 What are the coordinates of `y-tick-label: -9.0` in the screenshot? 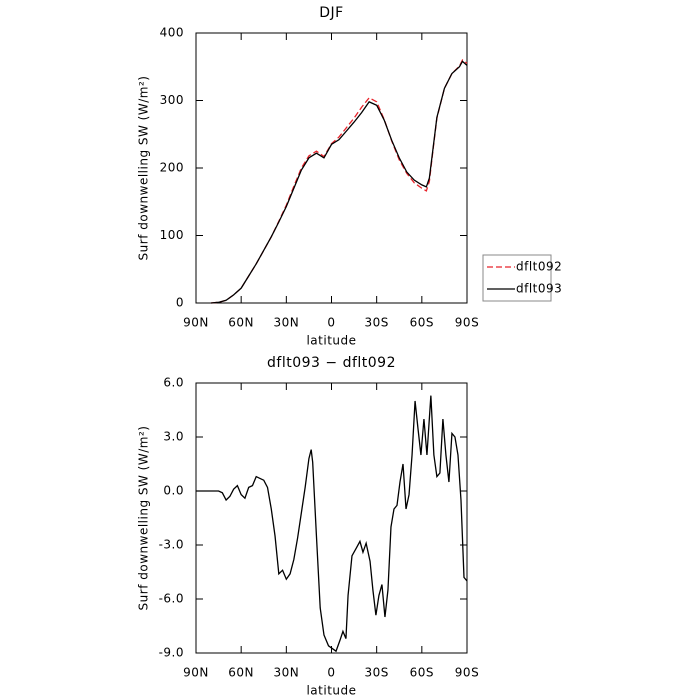 It's located at (171, 653).